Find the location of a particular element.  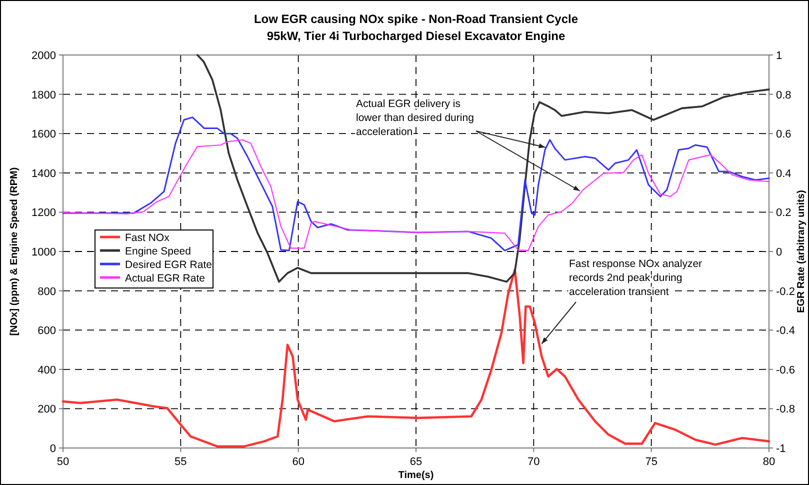

chart-subtitle: 95kW, Tier 4i Turbocharged Diesel Excavator Engine is located at coordinates (416, 36).